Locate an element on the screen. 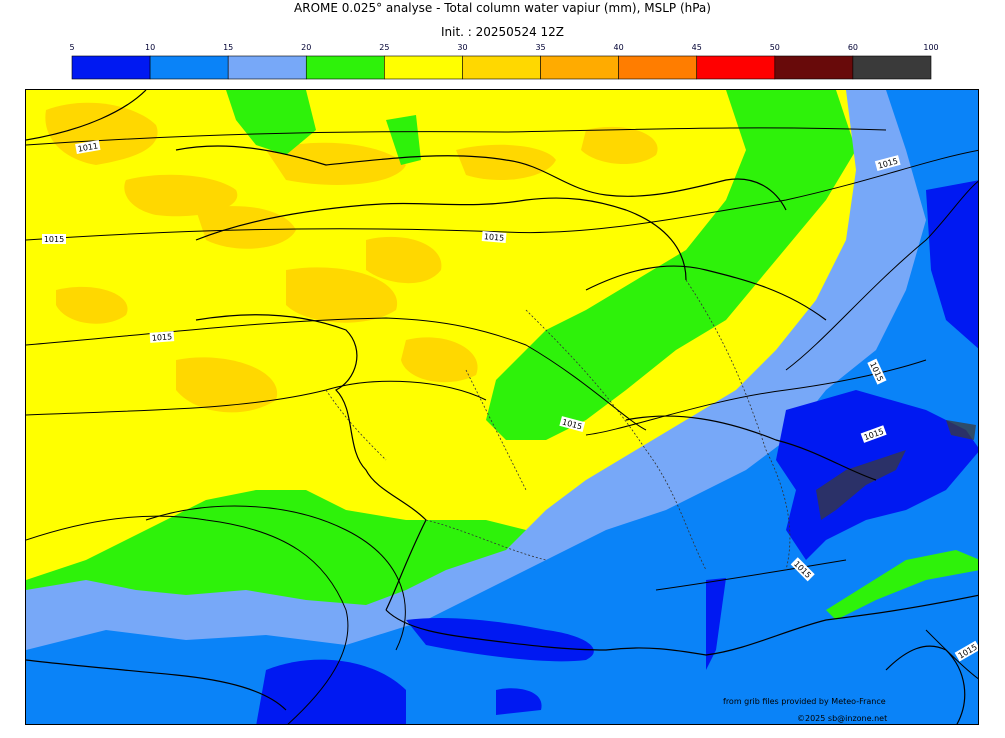 This screenshot has width=1005, height=738. isobar-label: 1011 is located at coordinates (88, 147).